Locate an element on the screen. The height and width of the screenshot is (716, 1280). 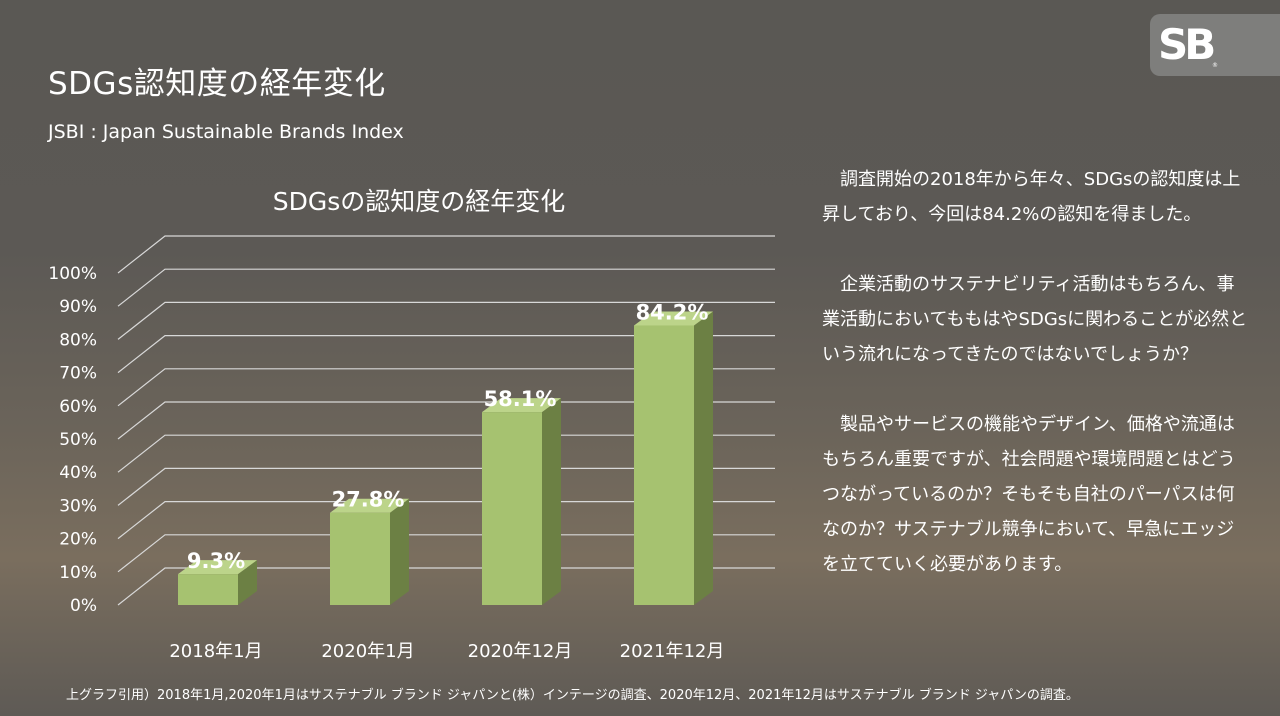
slide-title: SDGs認知度の経年変化 is located at coordinates (217, 84).